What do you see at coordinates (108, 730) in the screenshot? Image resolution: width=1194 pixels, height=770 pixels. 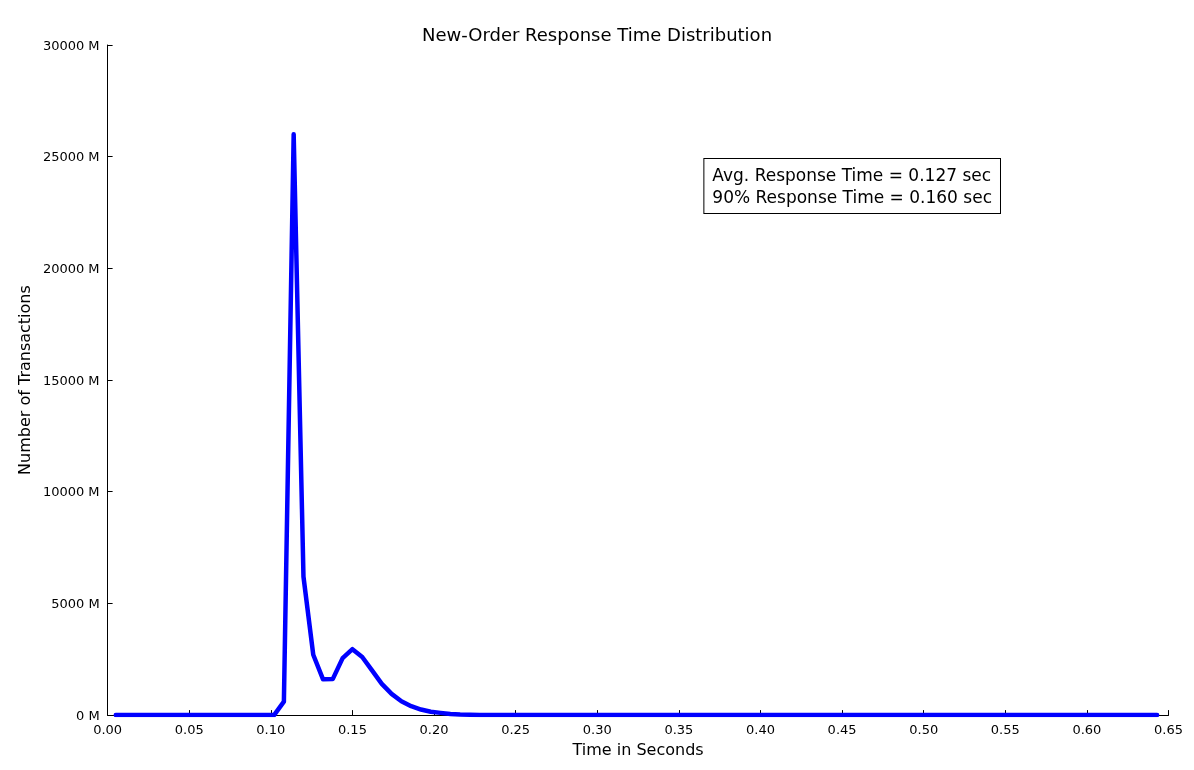 I see `x-tick-label: 0.00` at bounding box center [108, 730].